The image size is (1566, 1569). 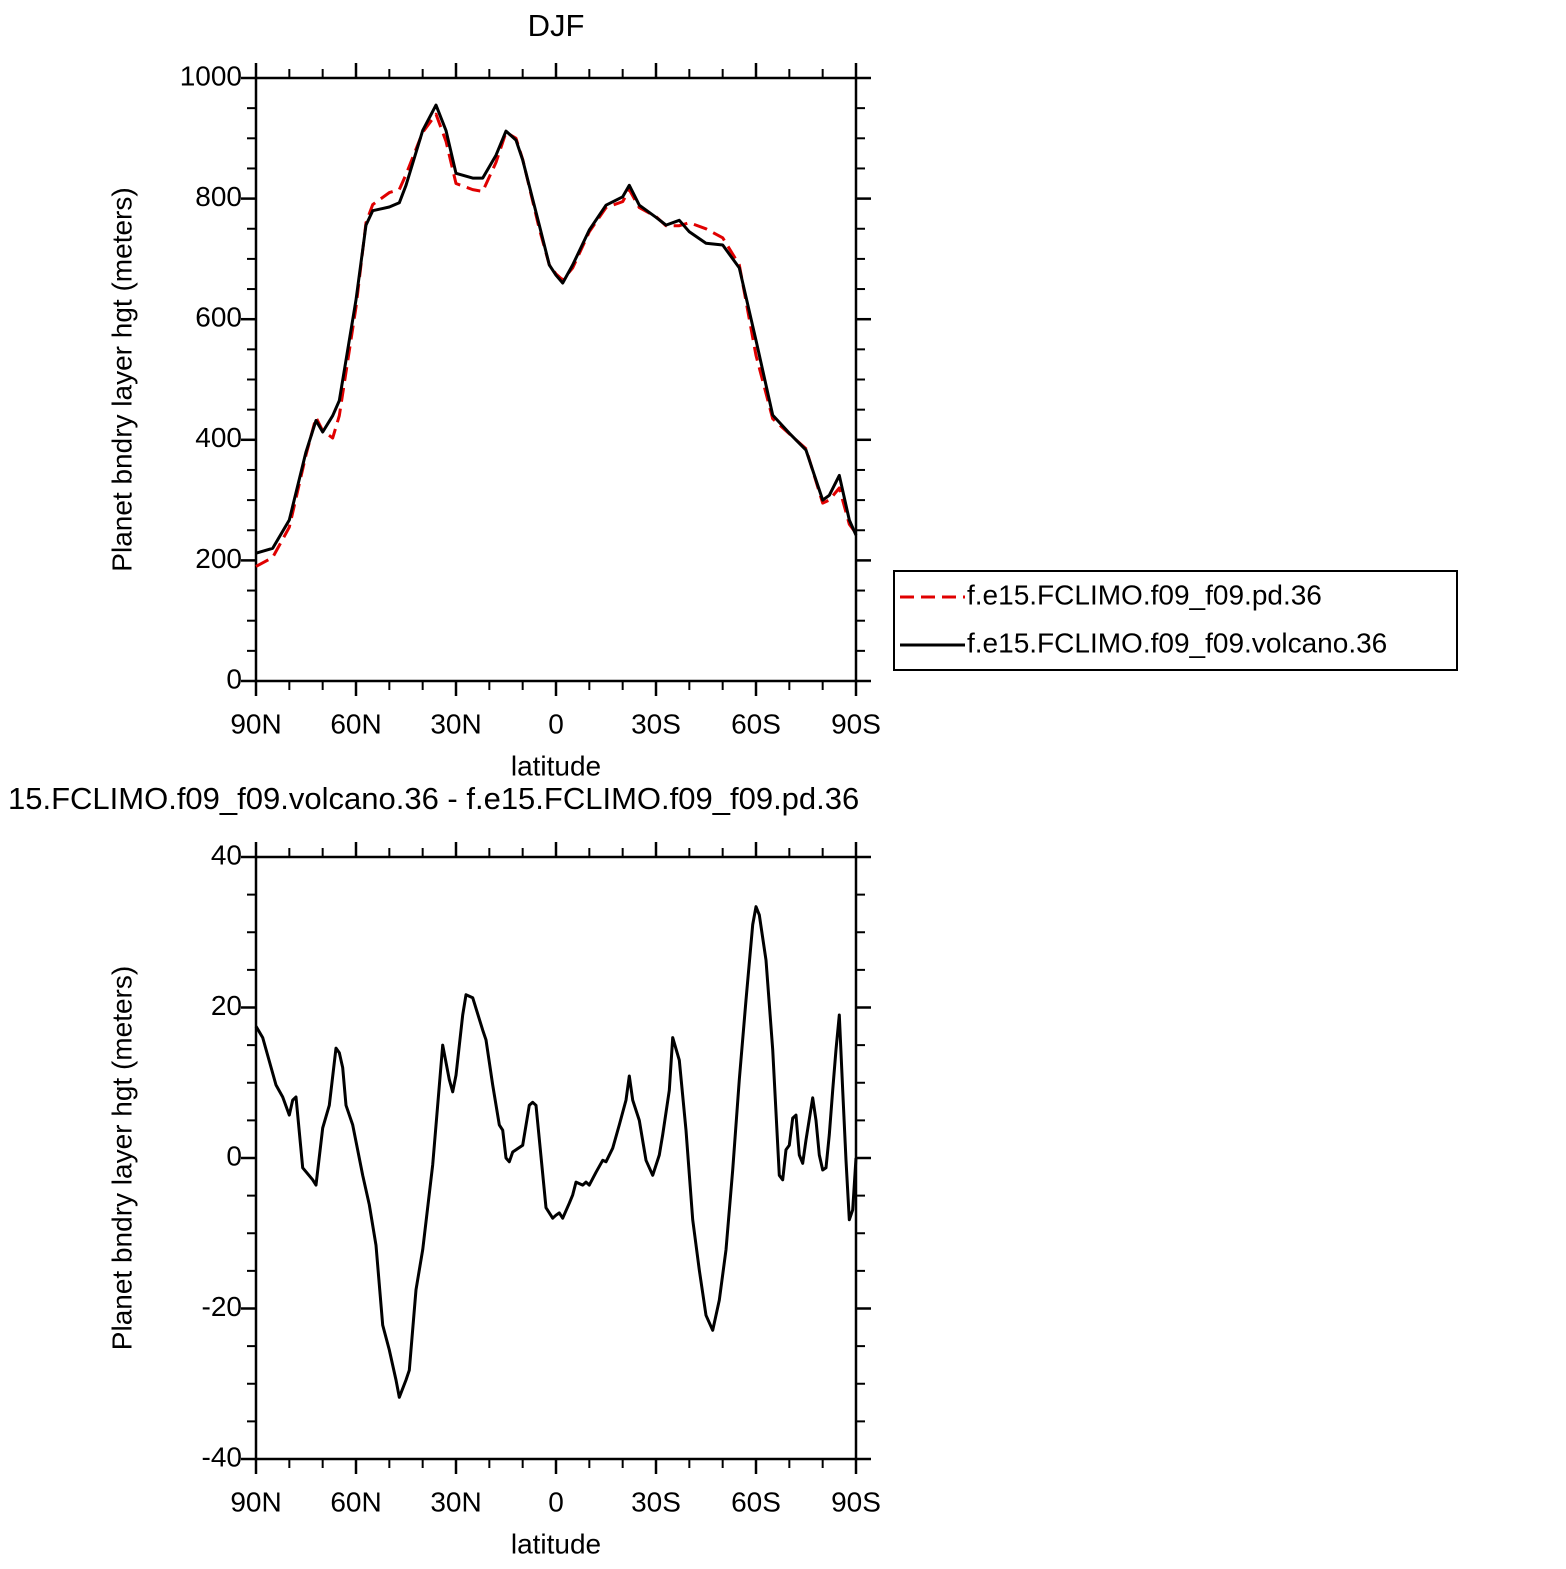 What do you see at coordinates (1175, 620) in the screenshot?
I see `legend-box` at bounding box center [1175, 620].